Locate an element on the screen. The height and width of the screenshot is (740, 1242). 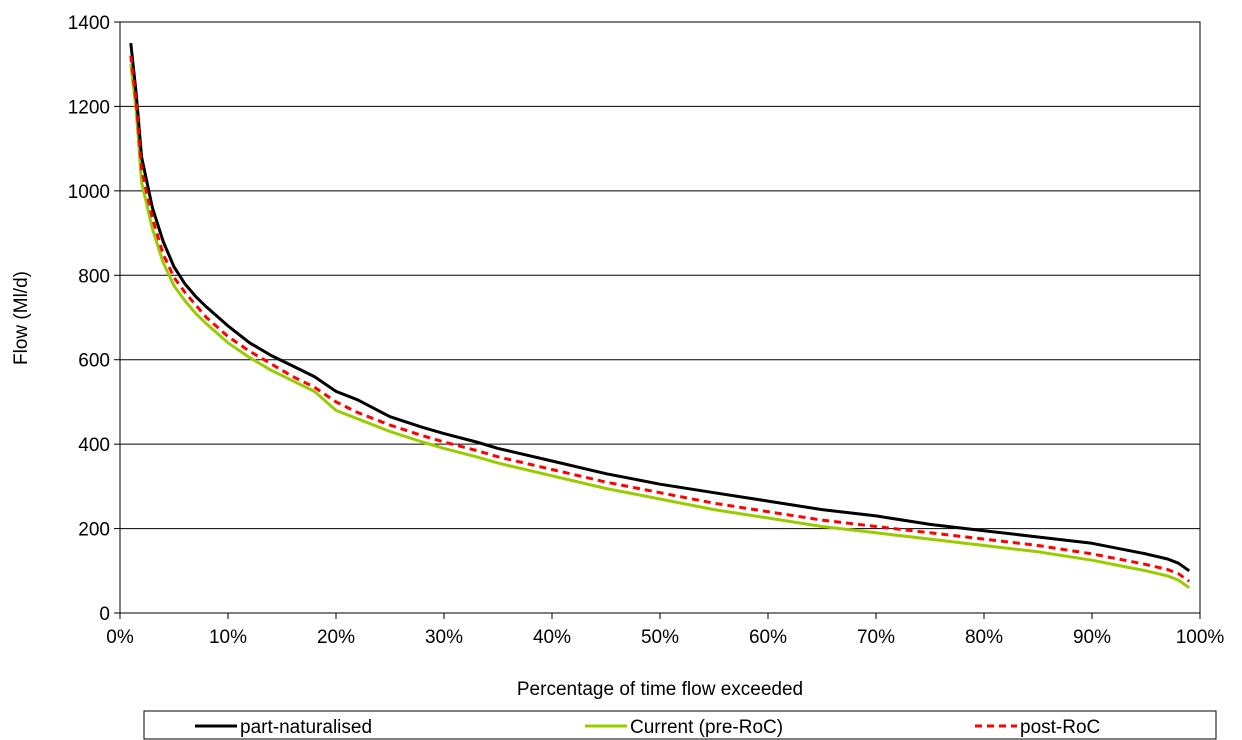
y-tick-label: 0 is located at coordinates (104, 614).